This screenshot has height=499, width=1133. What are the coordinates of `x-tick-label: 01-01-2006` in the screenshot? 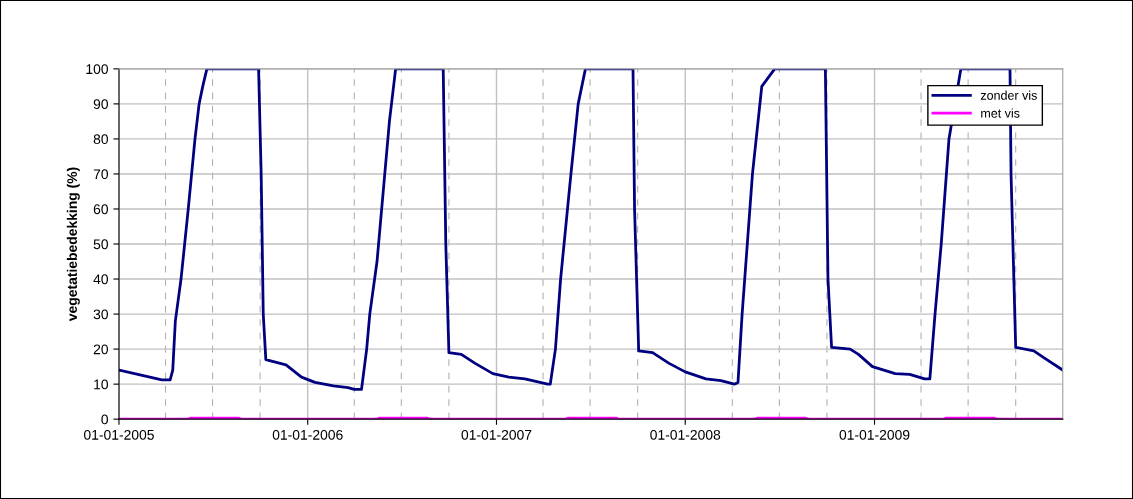 It's located at (307, 434).